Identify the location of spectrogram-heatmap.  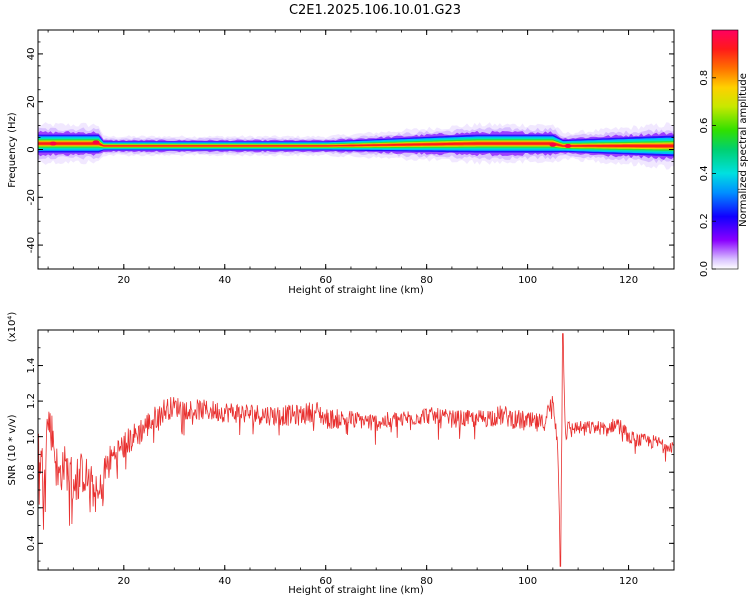
(356, 146).